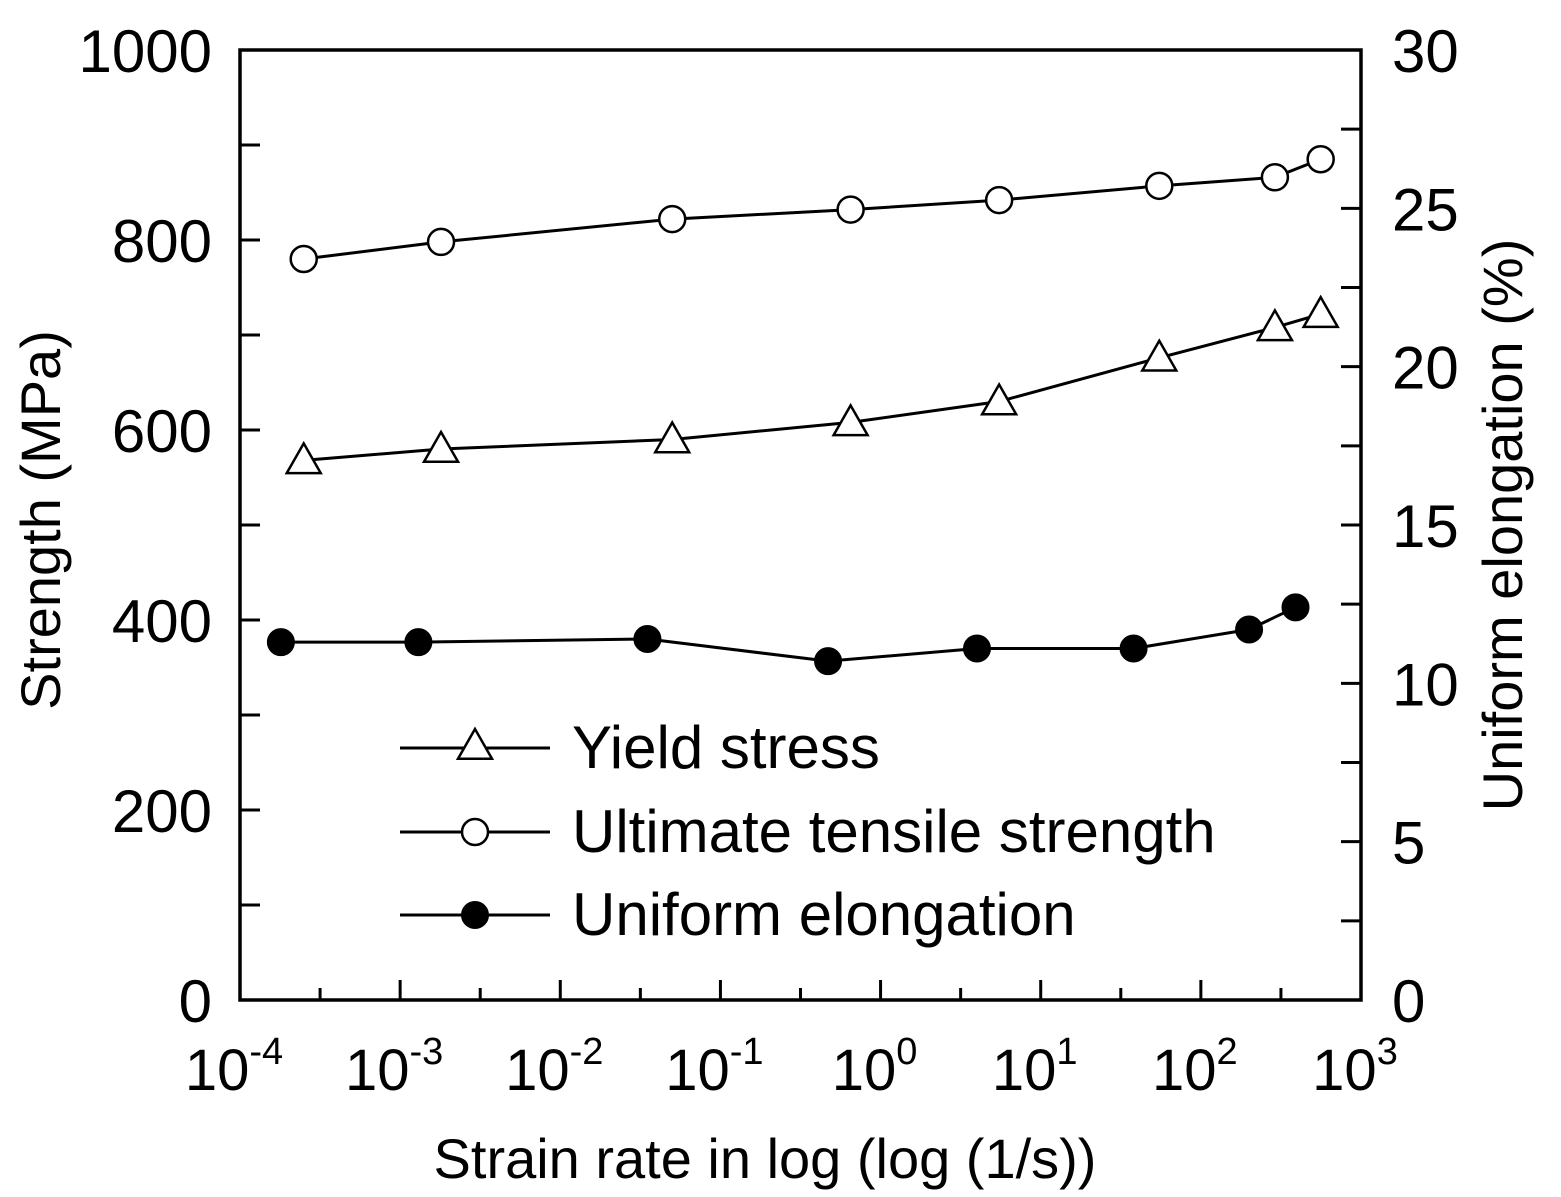  I want to click on x-tick-exponent: 2, so click(1227, 1052).